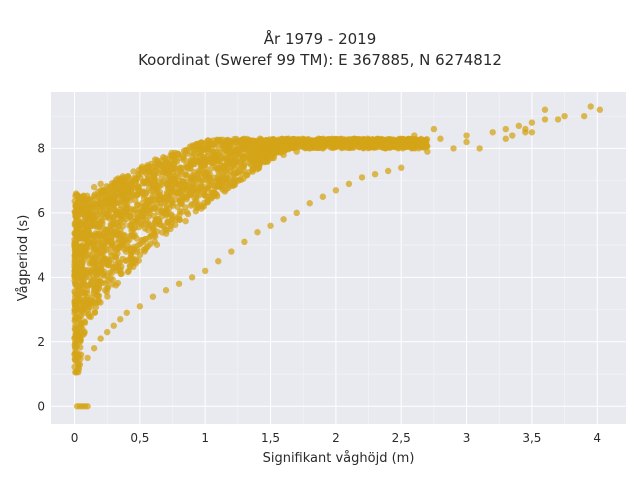  What do you see at coordinates (41, 148) in the screenshot?
I see `y-tick-label: 8` at bounding box center [41, 148].